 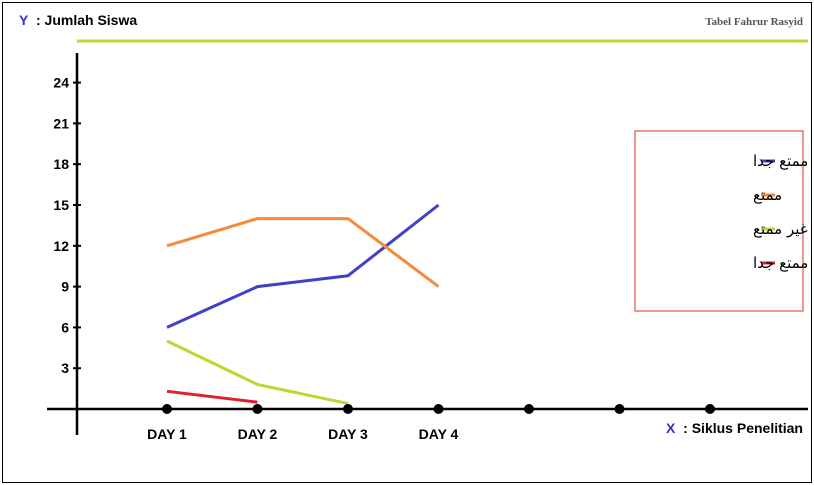 I want to click on y-axis-label: : Jumlah Siswa, so click(x=86, y=20).